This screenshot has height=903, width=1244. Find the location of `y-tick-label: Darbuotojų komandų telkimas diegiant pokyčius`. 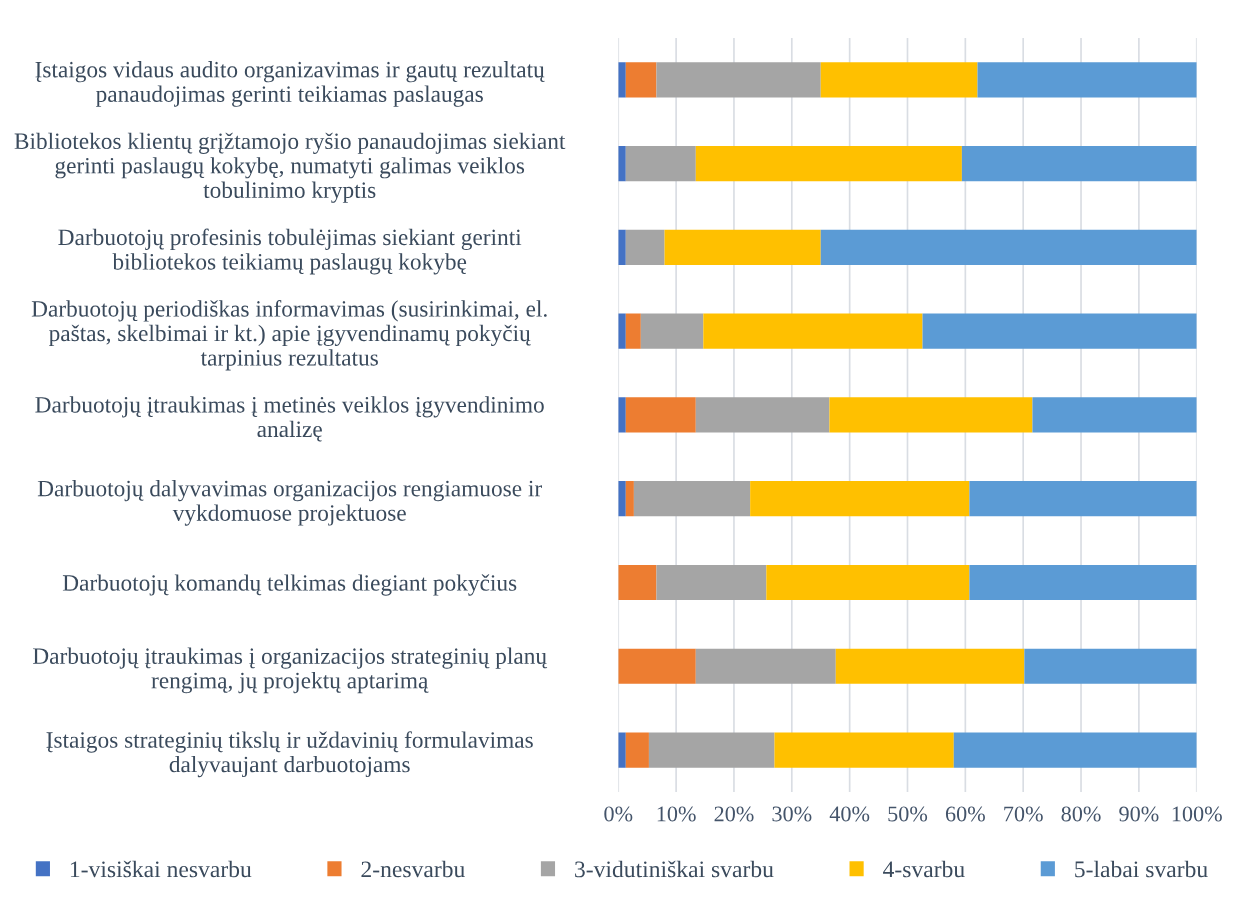

y-tick-label: Darbuotojų komandų telkimas diegiant pokyčius is located at coordinates (289, 585).